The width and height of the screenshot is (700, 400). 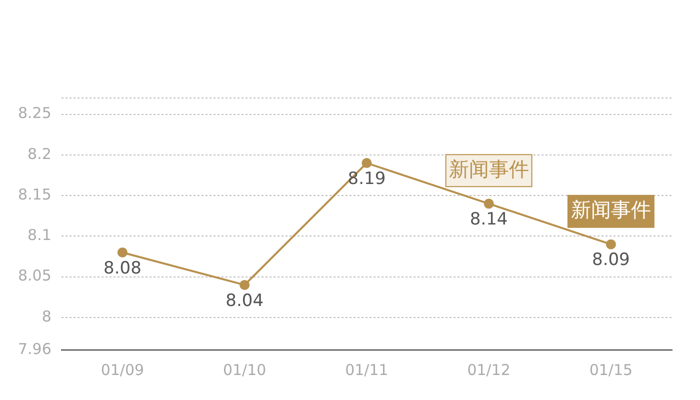 What do you see at coordinates (366, 369) in the screenshot?
I see `x-tick-label: 01/11` at bounding box center [366, 369].